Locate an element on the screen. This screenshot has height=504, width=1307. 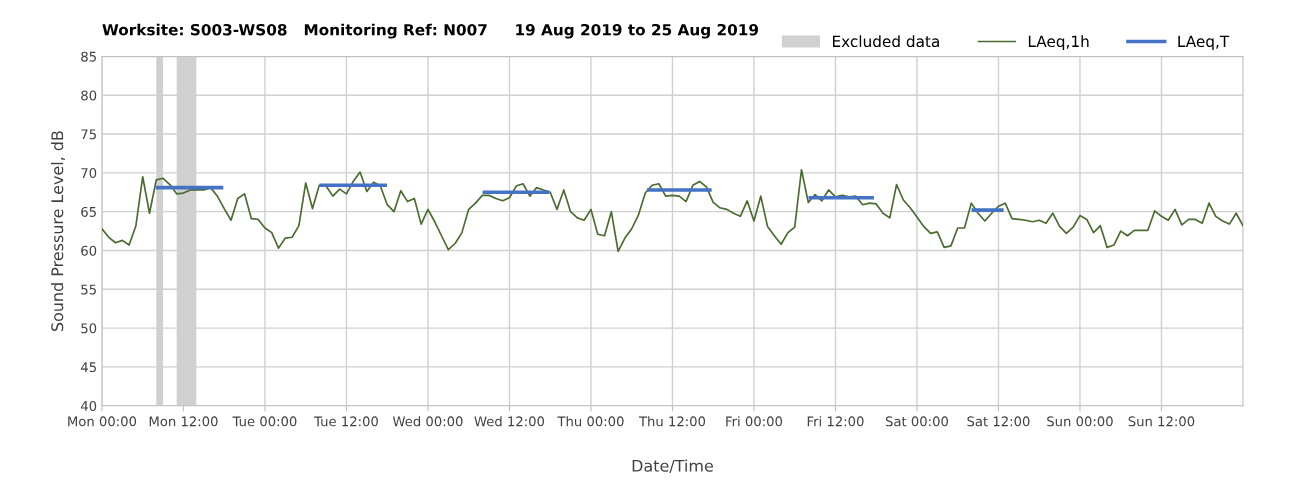
x-tick-label: Sun 12:00 is located at coordinates (1161, 421).